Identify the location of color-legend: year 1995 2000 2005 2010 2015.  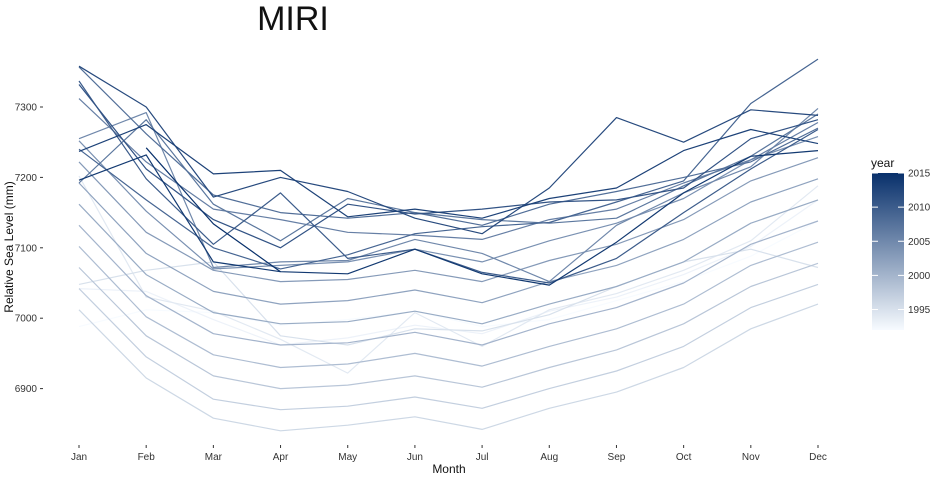
(901, 243).